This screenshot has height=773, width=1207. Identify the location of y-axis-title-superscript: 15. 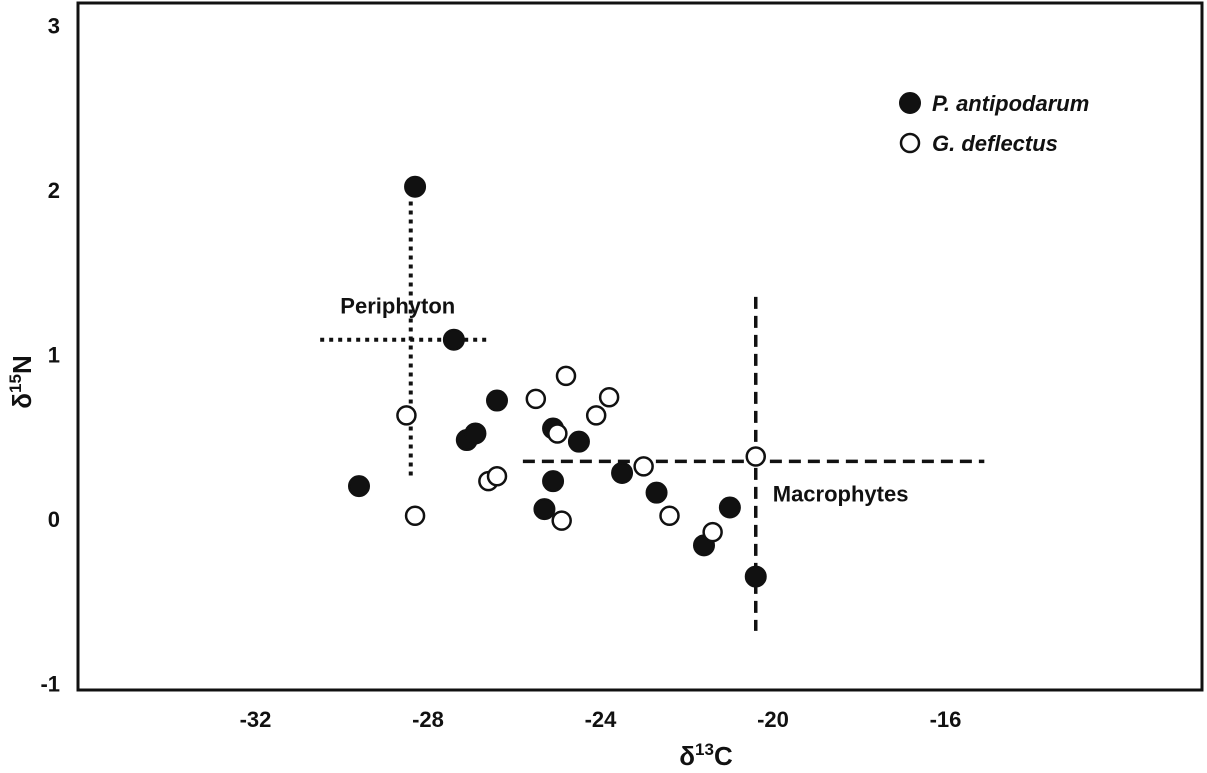
(15, 383).